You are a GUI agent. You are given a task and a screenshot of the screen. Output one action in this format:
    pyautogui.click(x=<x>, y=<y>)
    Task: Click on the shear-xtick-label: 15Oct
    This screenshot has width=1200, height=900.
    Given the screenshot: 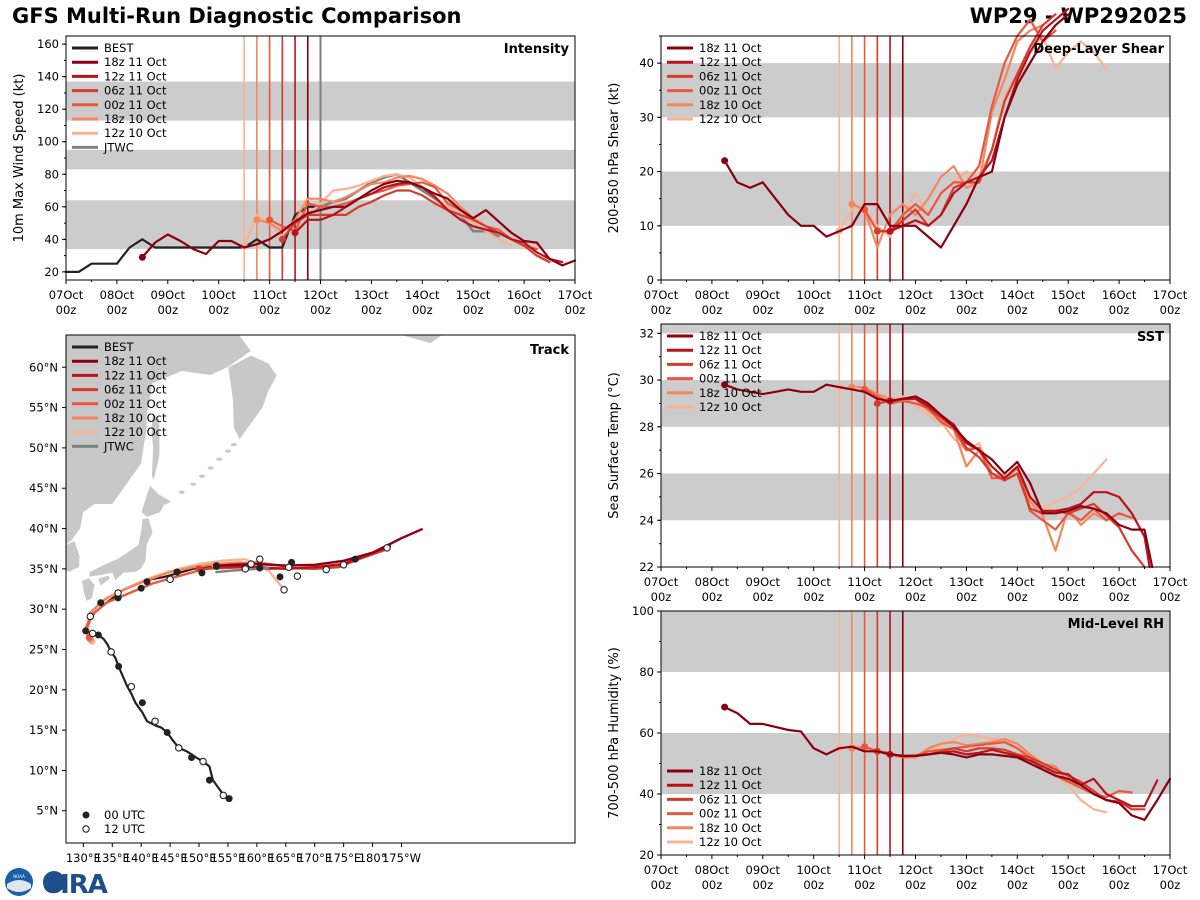 What is the action you would take?
    pyautogui.click(x=1068, y=295)
    